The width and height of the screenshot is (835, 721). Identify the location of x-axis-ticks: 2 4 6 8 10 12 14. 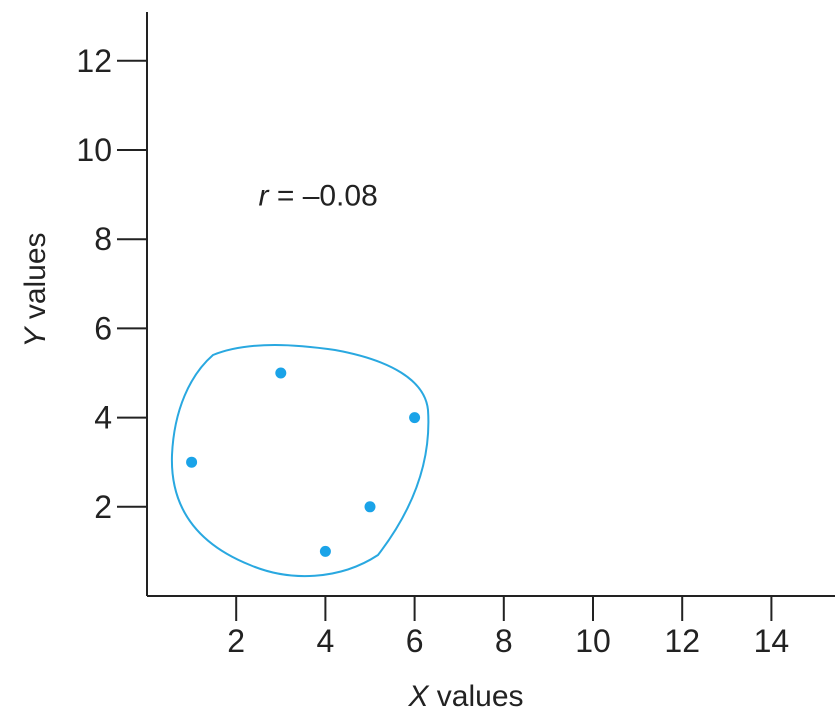
(508, 627).